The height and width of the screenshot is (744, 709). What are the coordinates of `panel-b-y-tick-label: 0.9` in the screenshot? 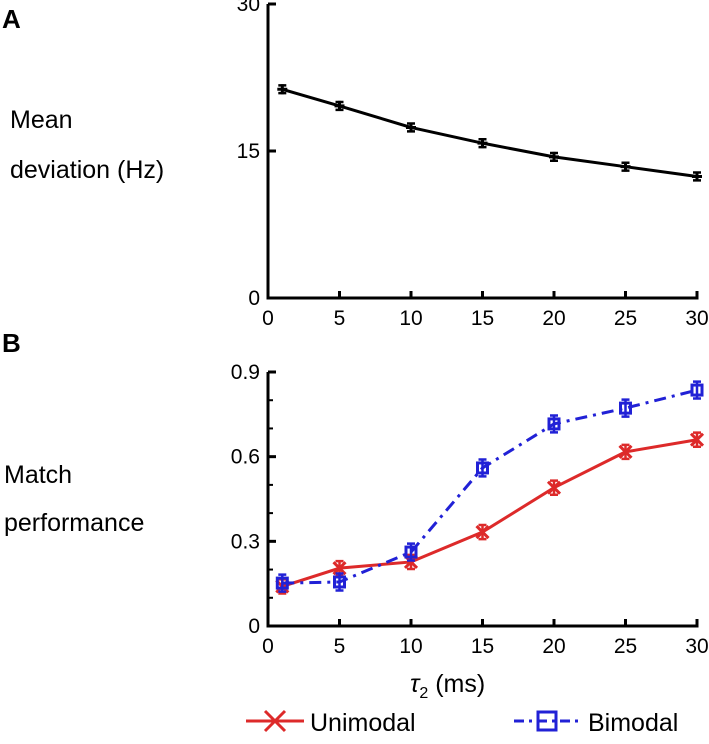 It's located at (245, 372).